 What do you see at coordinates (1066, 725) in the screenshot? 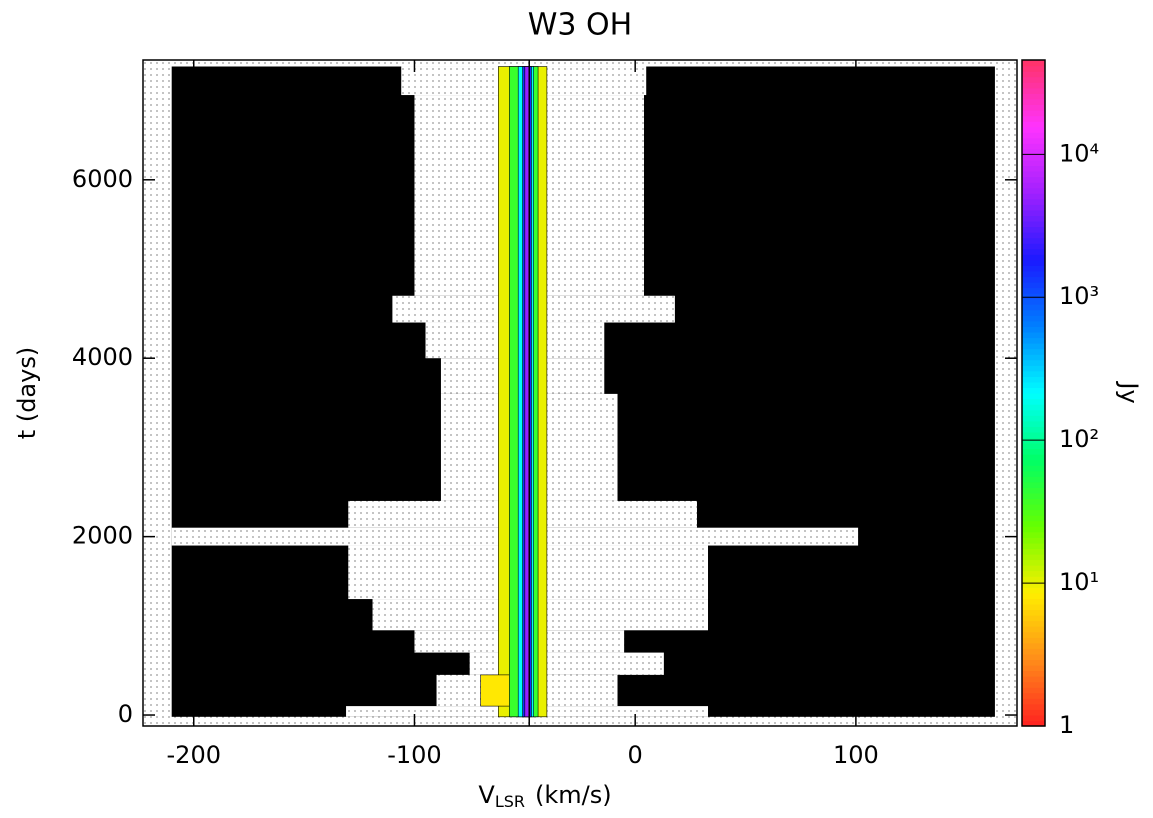
I see `colorbar-tick-label: 1` at bounding box center [1066, 725].